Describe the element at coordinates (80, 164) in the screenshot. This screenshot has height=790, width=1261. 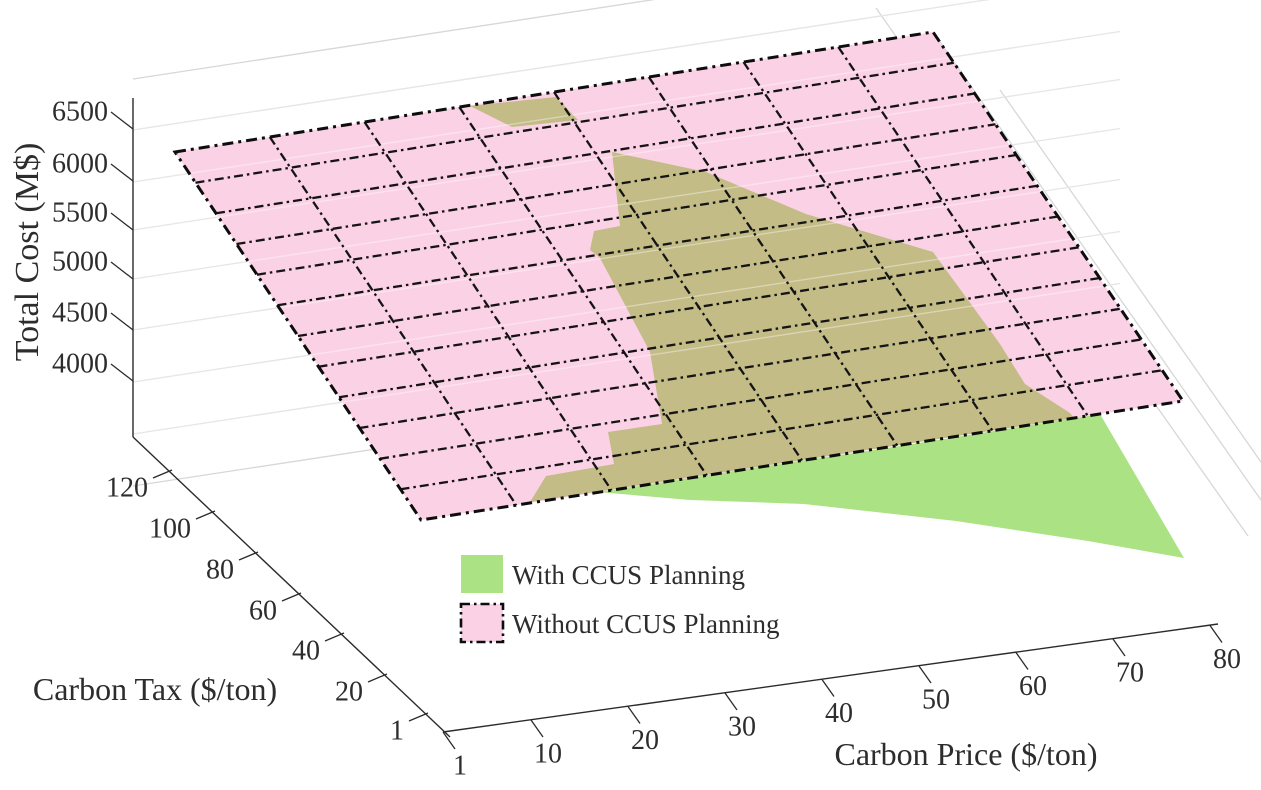
I see `z-tick-label: 6000` at that location.